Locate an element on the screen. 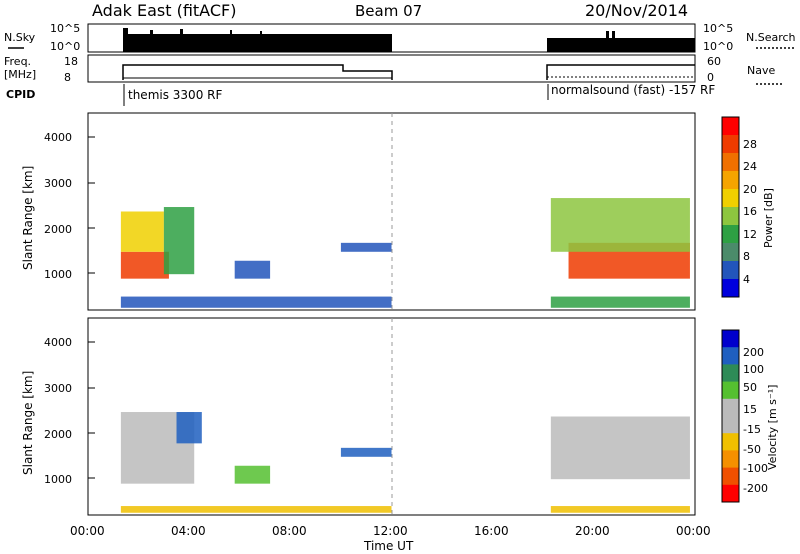 The height and width of the screenshot is (554, 800). nsearch-tick-bottom: 10^0 is located at coordinates (718, 46).